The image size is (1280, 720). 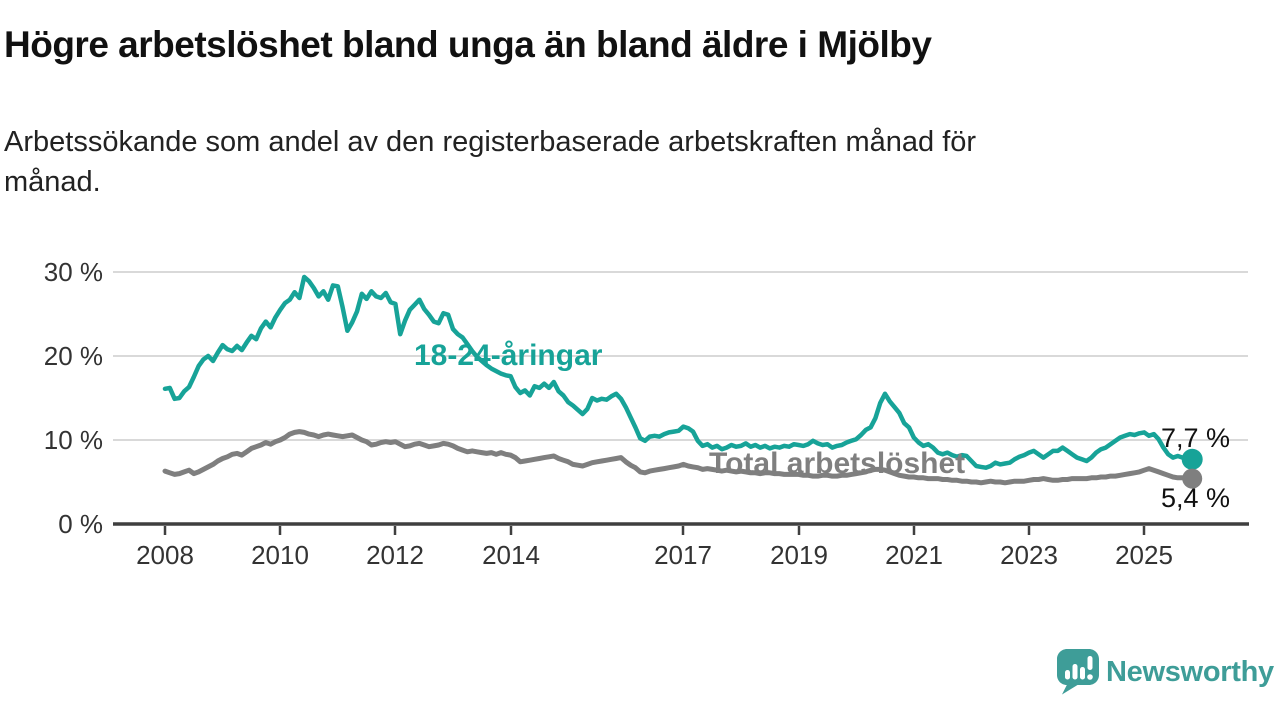 I want to click on x-axis-line, so click(x=681, y=528).